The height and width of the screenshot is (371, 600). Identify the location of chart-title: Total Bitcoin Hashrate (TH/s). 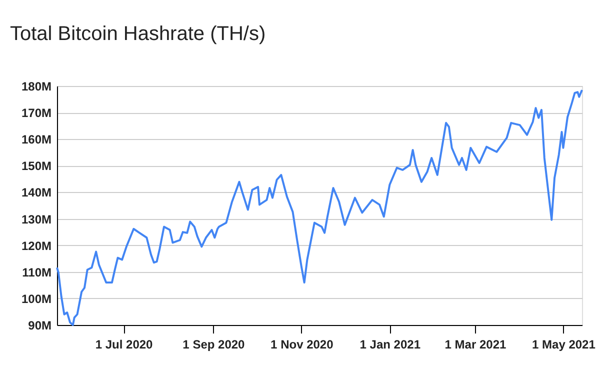
(138, 34).